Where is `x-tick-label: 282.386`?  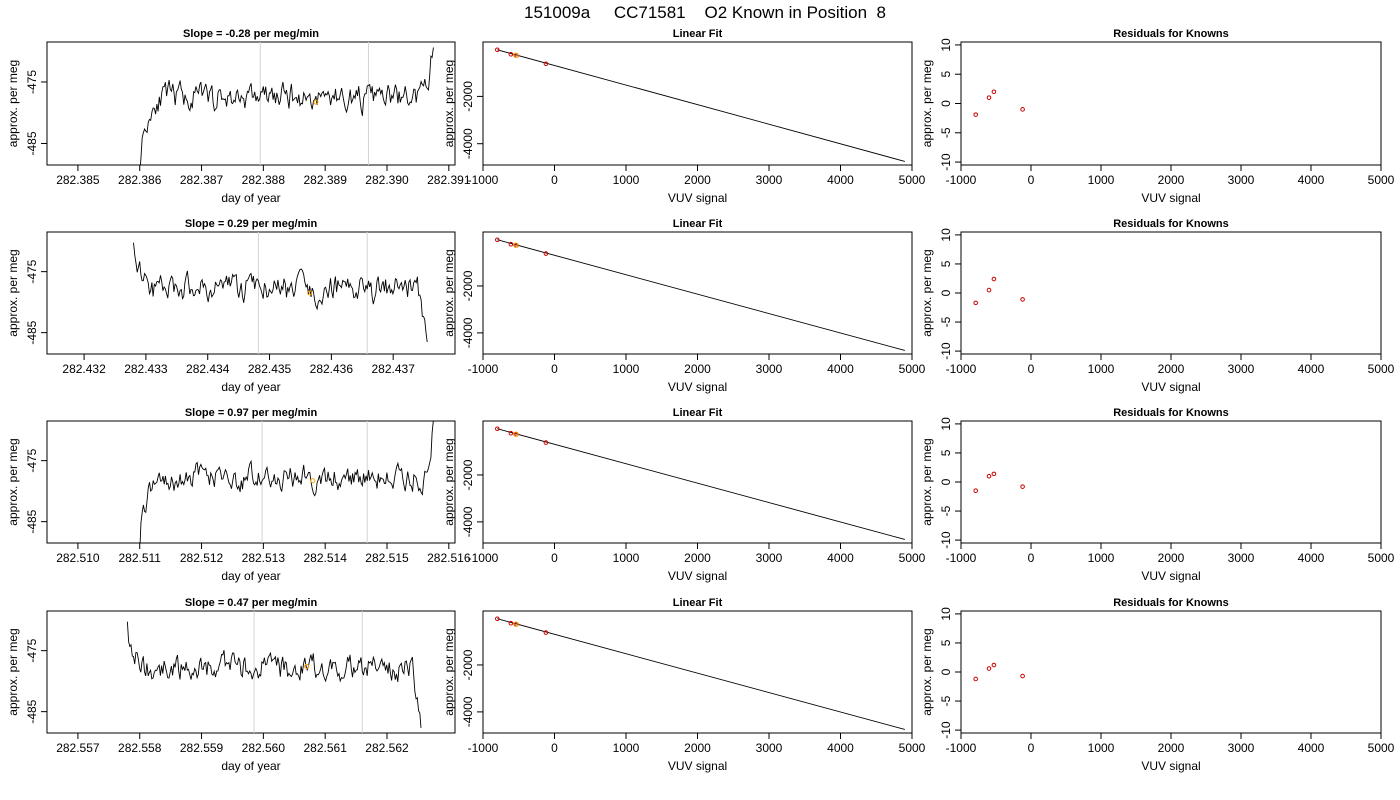 x-tick-label: 282.386 is located at coordinates (140, 180).